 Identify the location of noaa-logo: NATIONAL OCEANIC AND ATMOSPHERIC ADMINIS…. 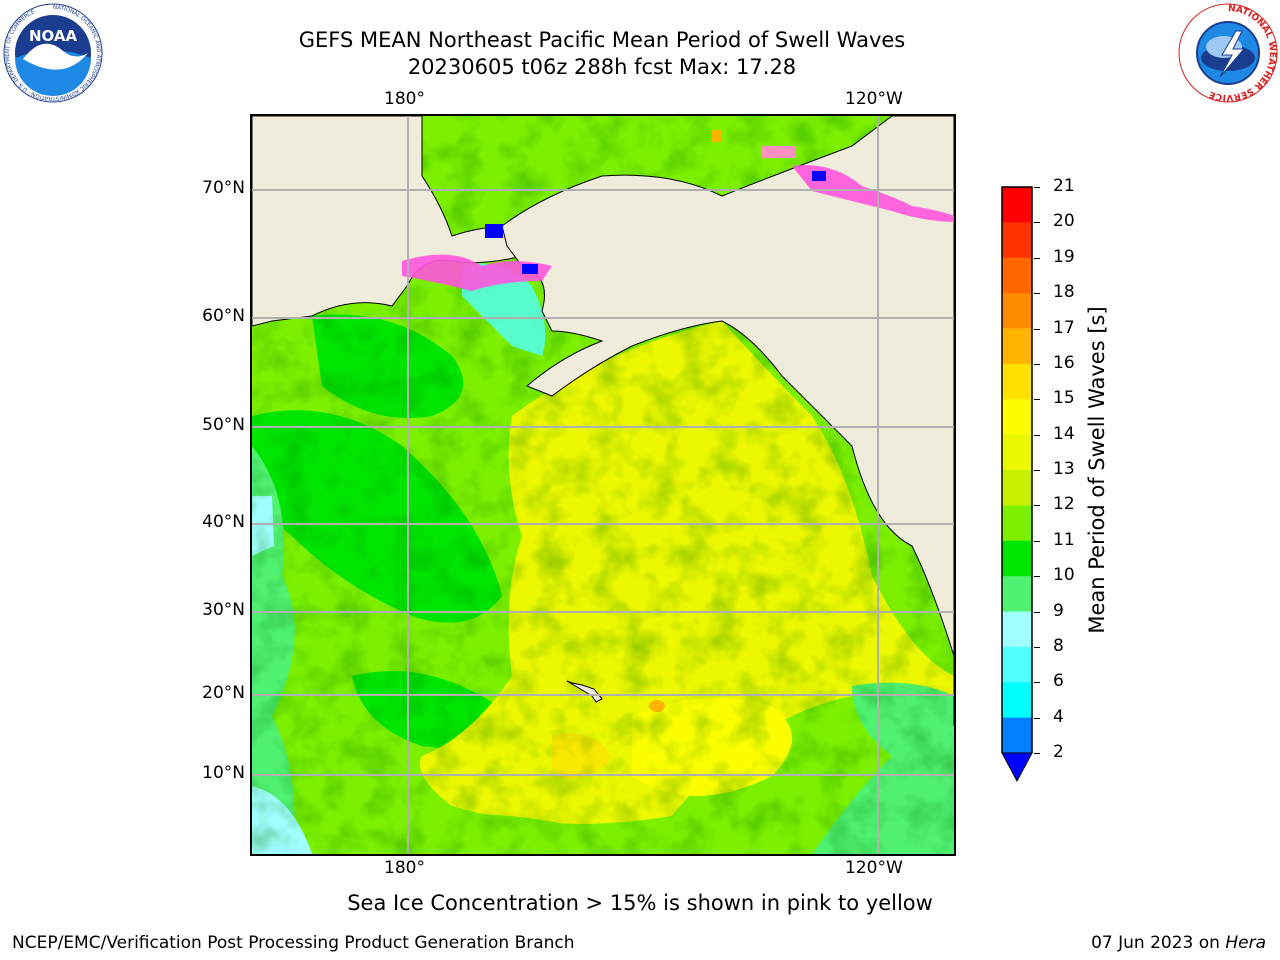
(53, 53).